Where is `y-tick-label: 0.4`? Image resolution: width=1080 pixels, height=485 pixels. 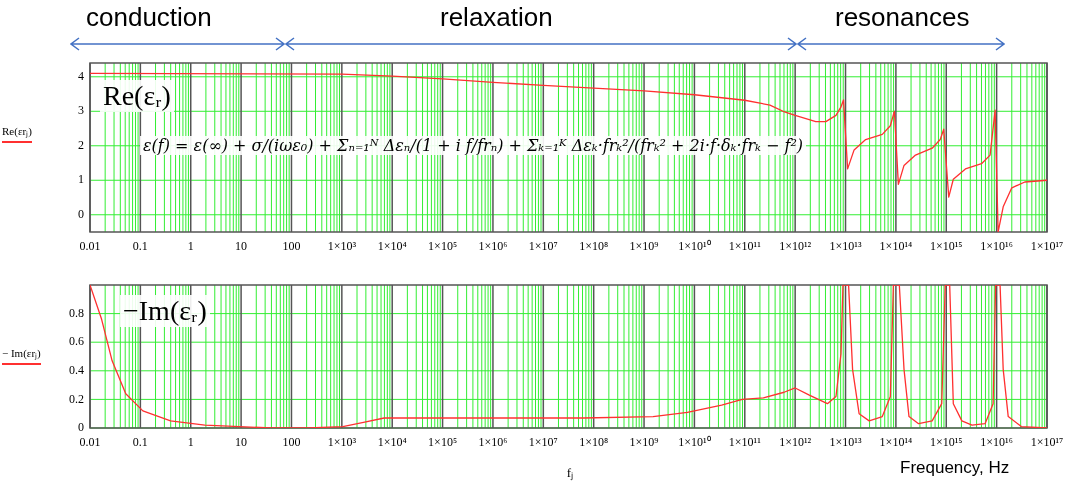
y-tick-label: 0.4 is located at coordinates (76, 369).